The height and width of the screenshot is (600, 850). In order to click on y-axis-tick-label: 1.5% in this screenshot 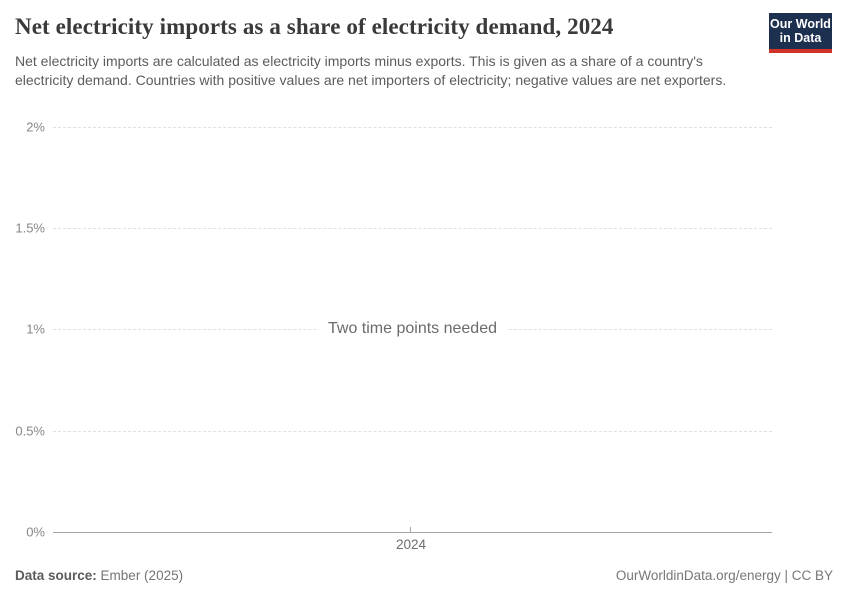, I will do `click(30, 228)`.